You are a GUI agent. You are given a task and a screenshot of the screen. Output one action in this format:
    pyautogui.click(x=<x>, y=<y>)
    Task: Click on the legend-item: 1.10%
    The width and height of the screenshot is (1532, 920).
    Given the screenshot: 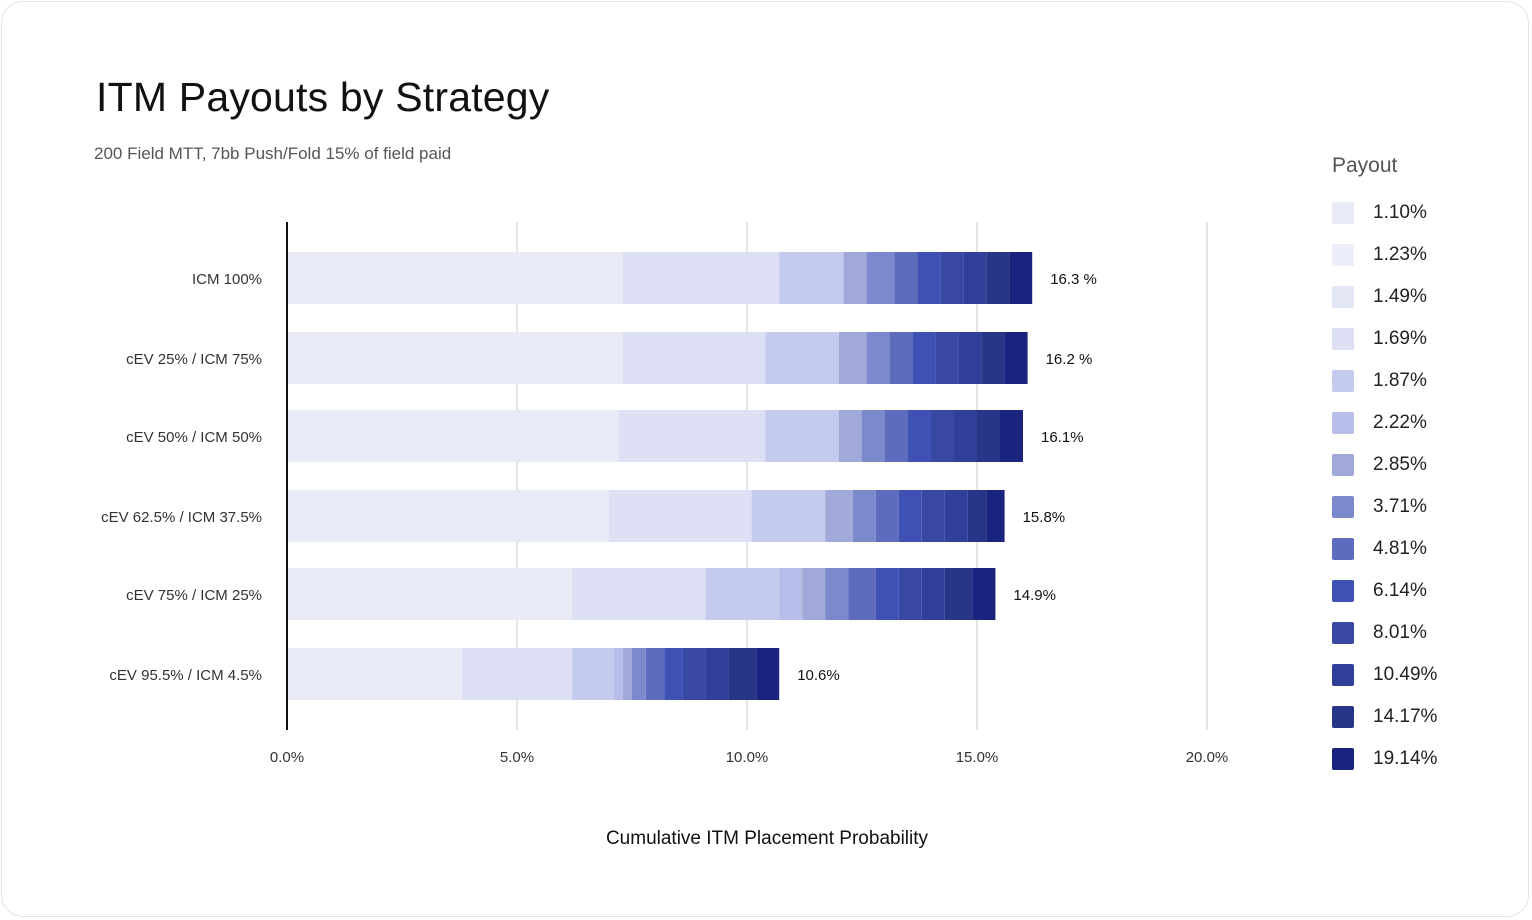 What is the action you would take?
    pyautogui.click(x=1427, y=213)
    